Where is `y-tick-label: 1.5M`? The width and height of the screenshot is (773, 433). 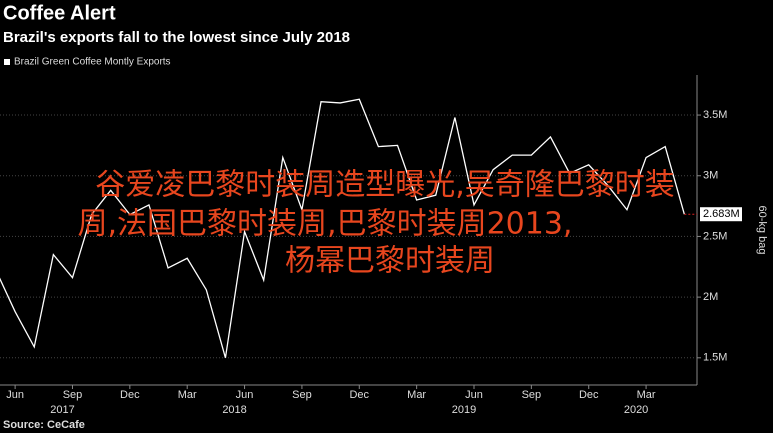
y-tick-label: 1.5M is located at coordinates (715, 358).